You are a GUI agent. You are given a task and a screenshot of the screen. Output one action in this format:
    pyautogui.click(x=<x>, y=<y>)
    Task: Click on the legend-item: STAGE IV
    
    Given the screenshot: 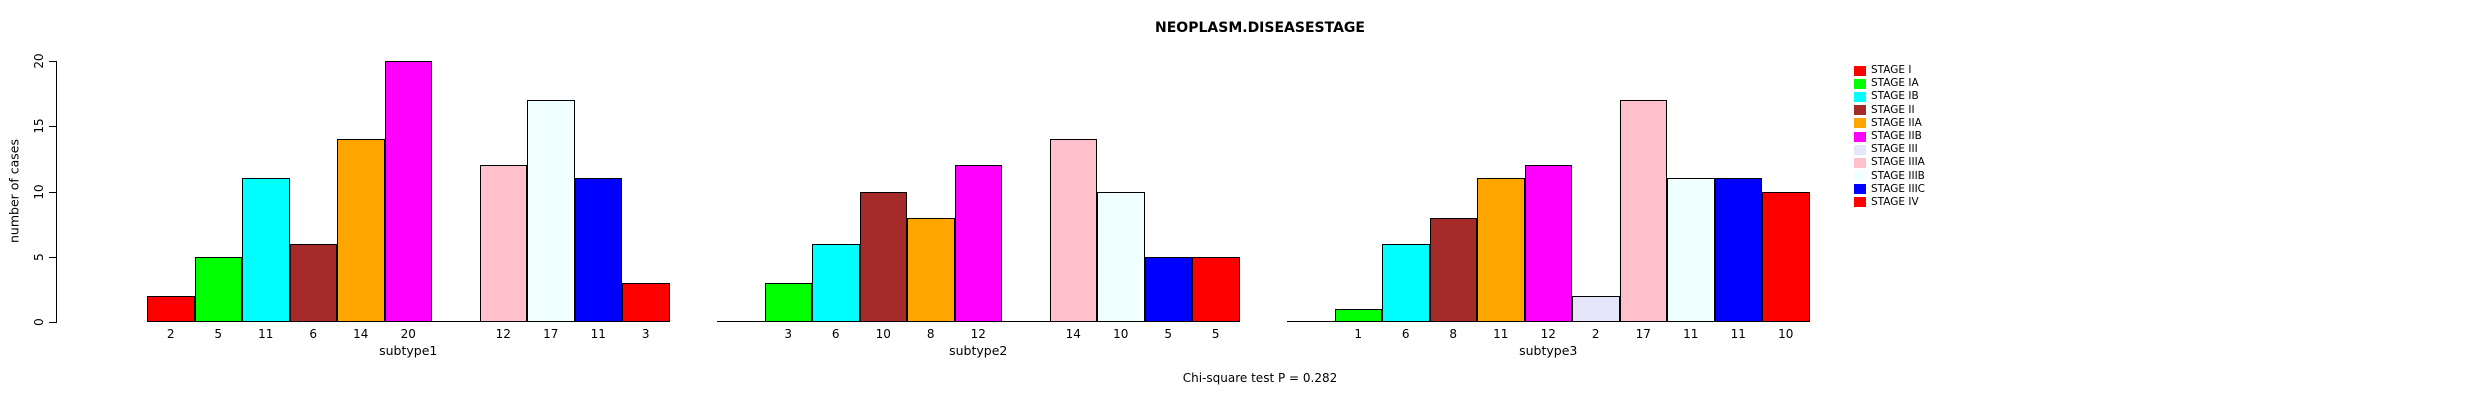 What is the action you would take?
    pyautogui.click(x=1889, y=202)
    